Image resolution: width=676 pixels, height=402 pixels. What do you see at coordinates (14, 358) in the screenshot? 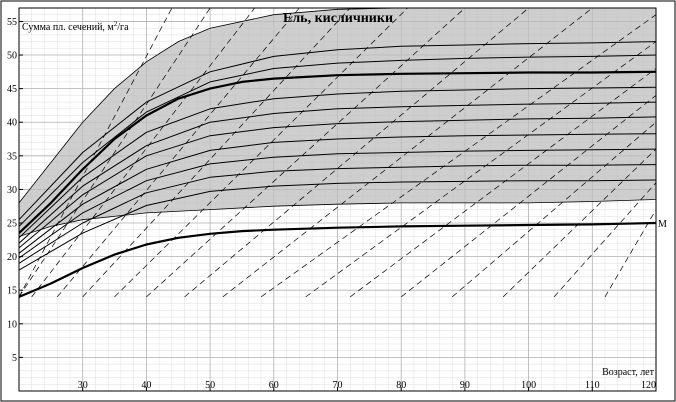
I see `y-tick-label: 5` at bounding box center [14, 358].